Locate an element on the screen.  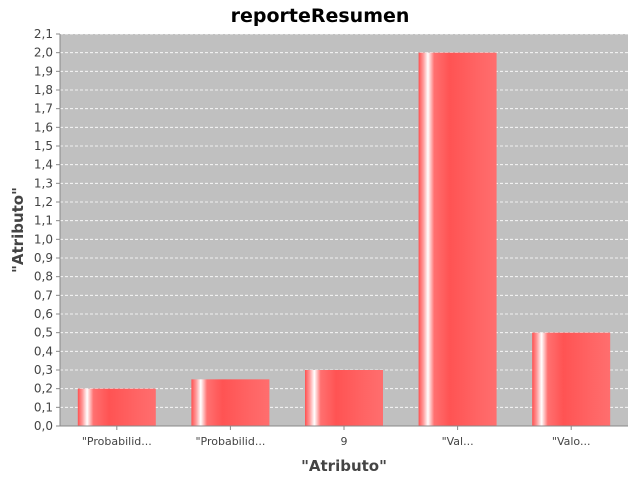
y-axis-label: "Atributo" is located at coordinates (18, 230).